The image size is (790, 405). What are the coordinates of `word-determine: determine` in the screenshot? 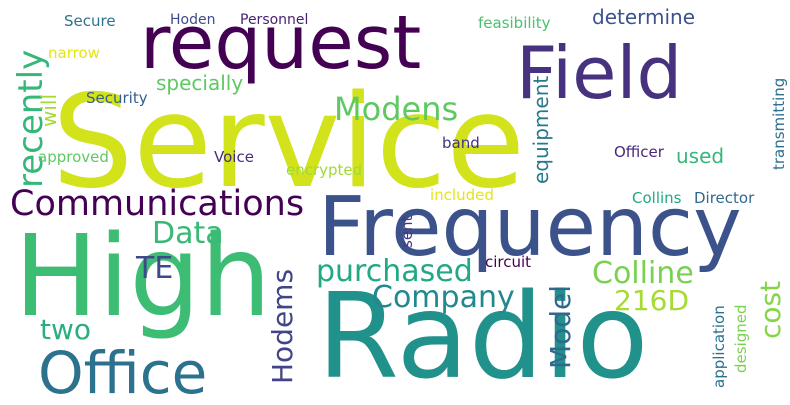 It's located at (643, 17).